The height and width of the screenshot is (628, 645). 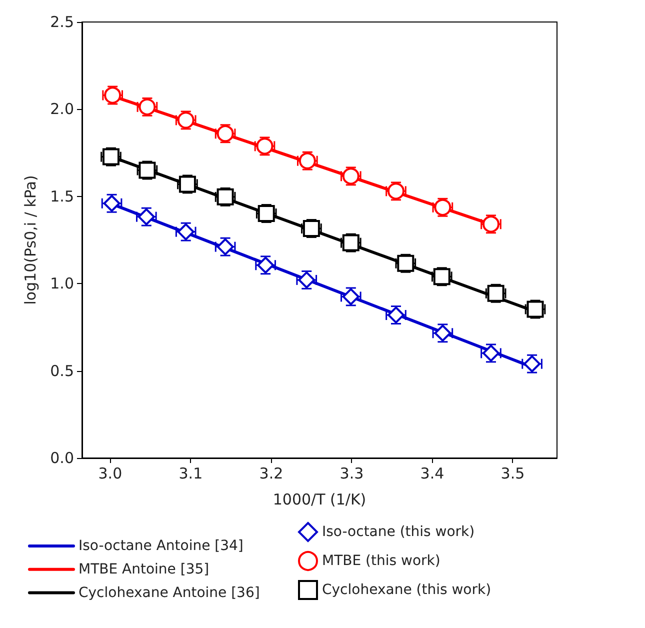 What do you see at coordinates (271, 473) in the screenshot?
I see `x-tick-label: 3.2` at bounding box center [271, 473].